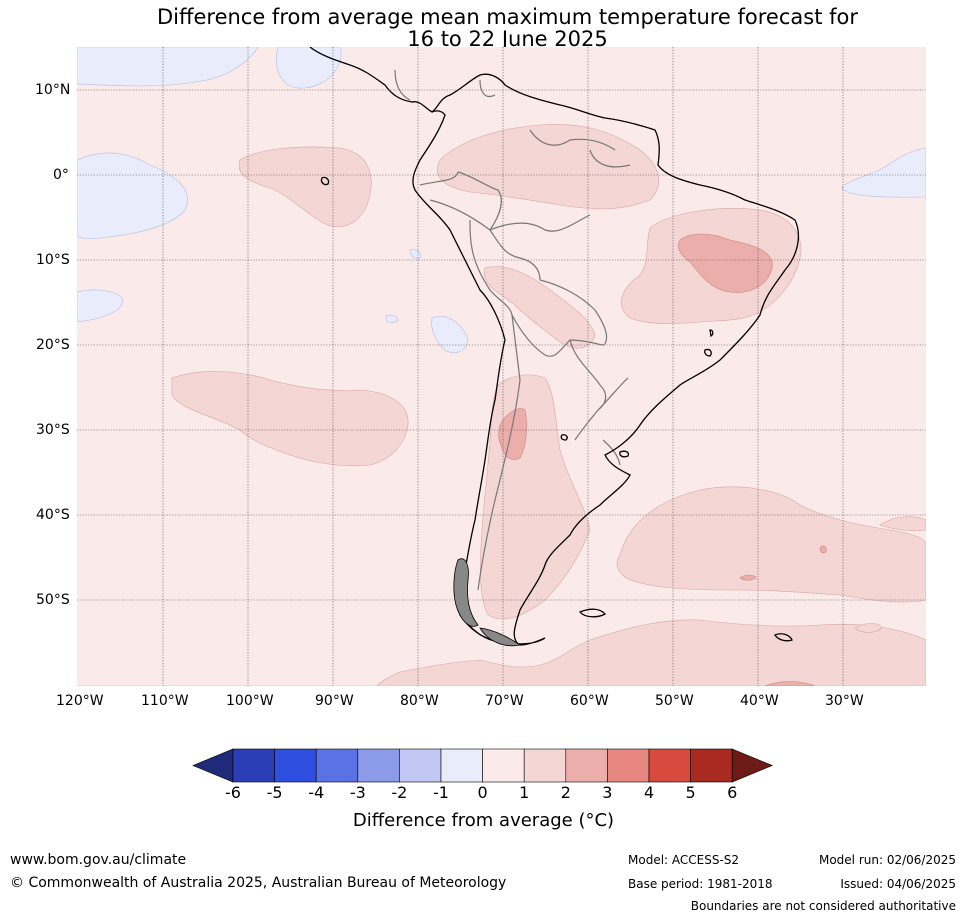 Image resolution: width=965 pixels, height=919 pixels. What do you see at coordinates (887, 860) in the screenshot?
I see `model-run-text: Model run: 02/06/2025` at bounding box center [887, 860].